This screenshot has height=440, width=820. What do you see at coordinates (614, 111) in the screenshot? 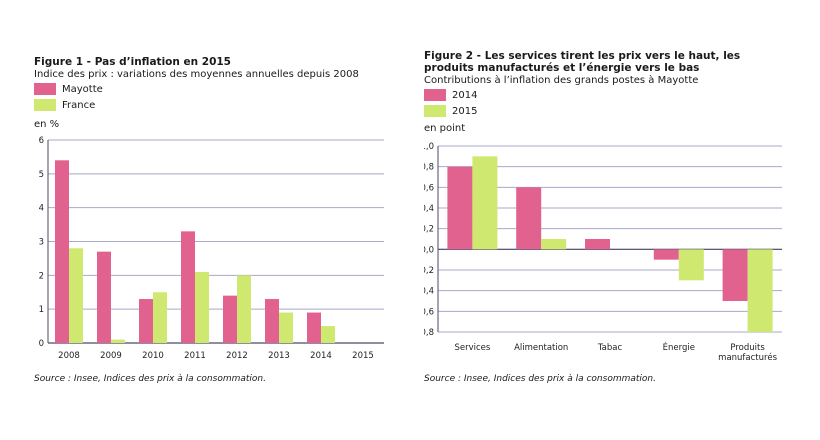
I see `legend-item-2015: 2015` at bounding box center [614, 111].